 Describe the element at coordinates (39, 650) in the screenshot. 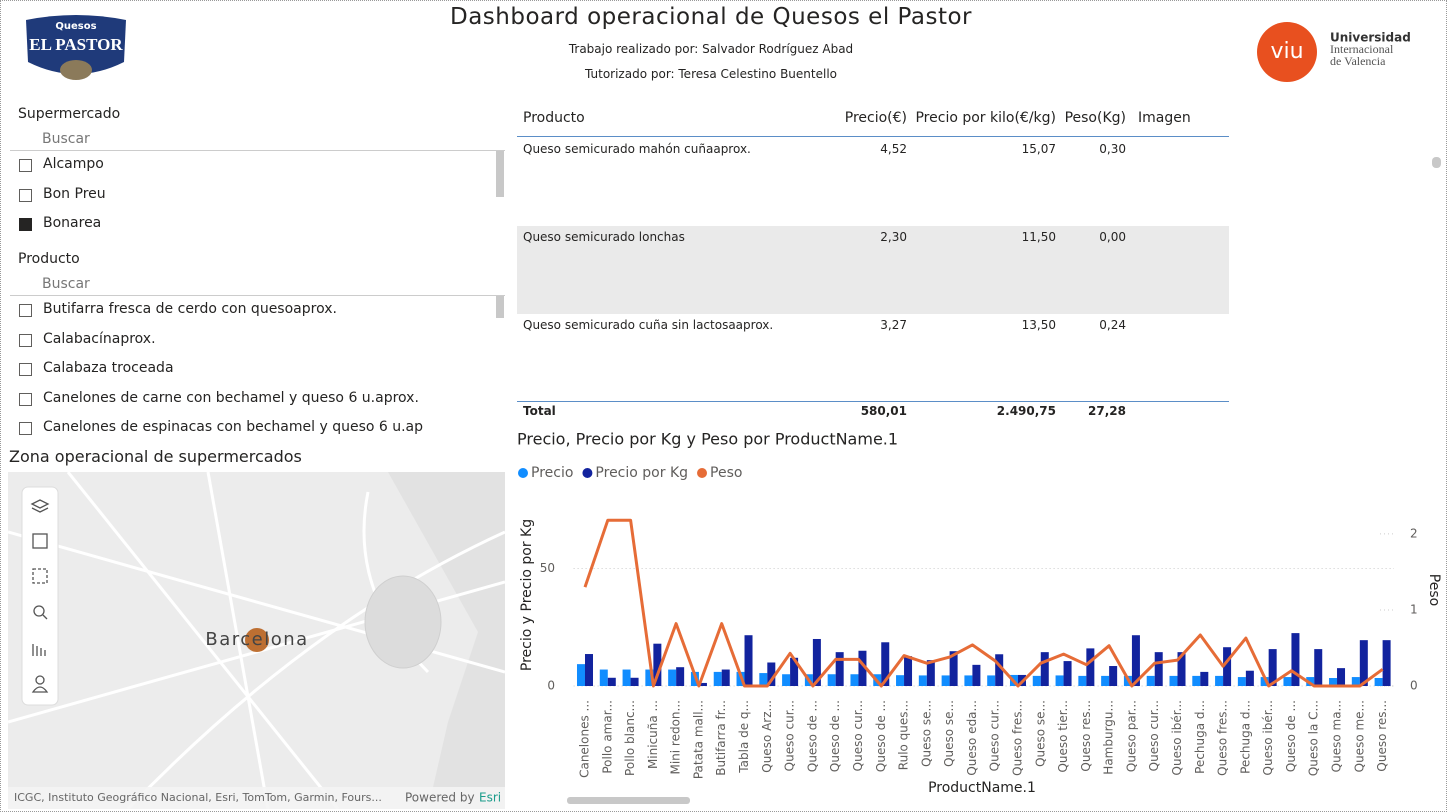

I see `tool-chart` at that location.